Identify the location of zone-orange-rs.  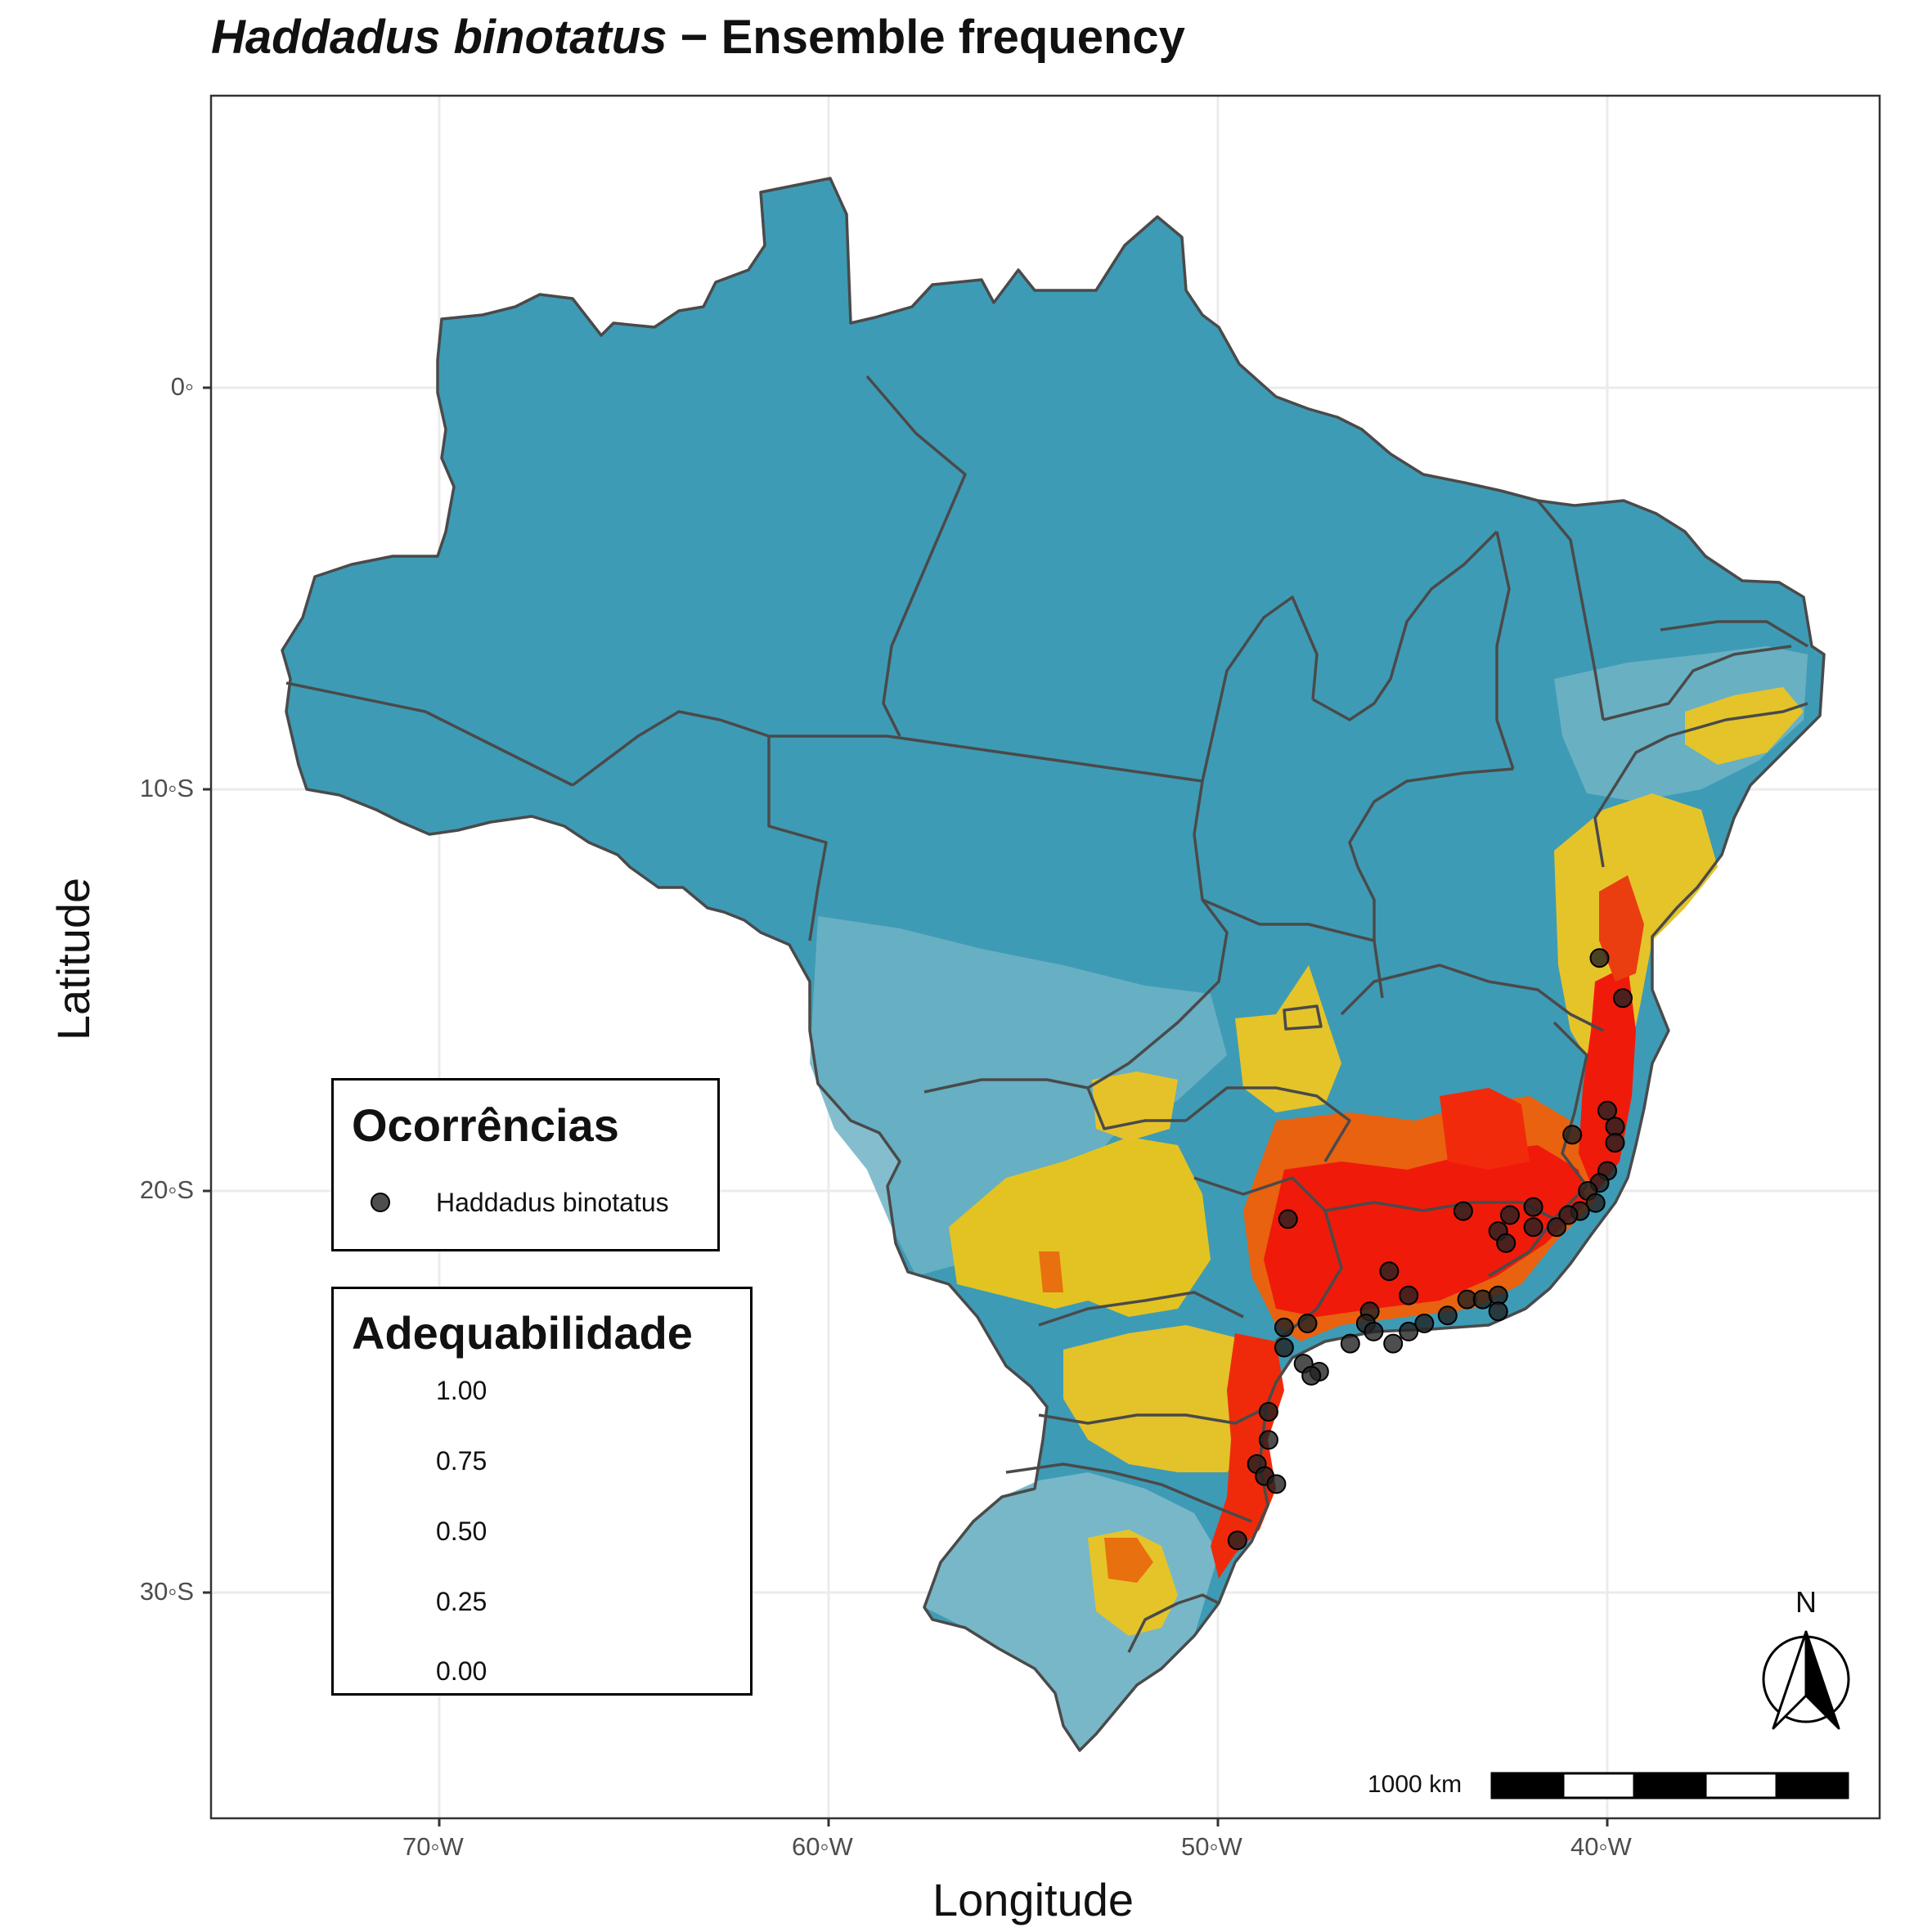
(1129, 1561).